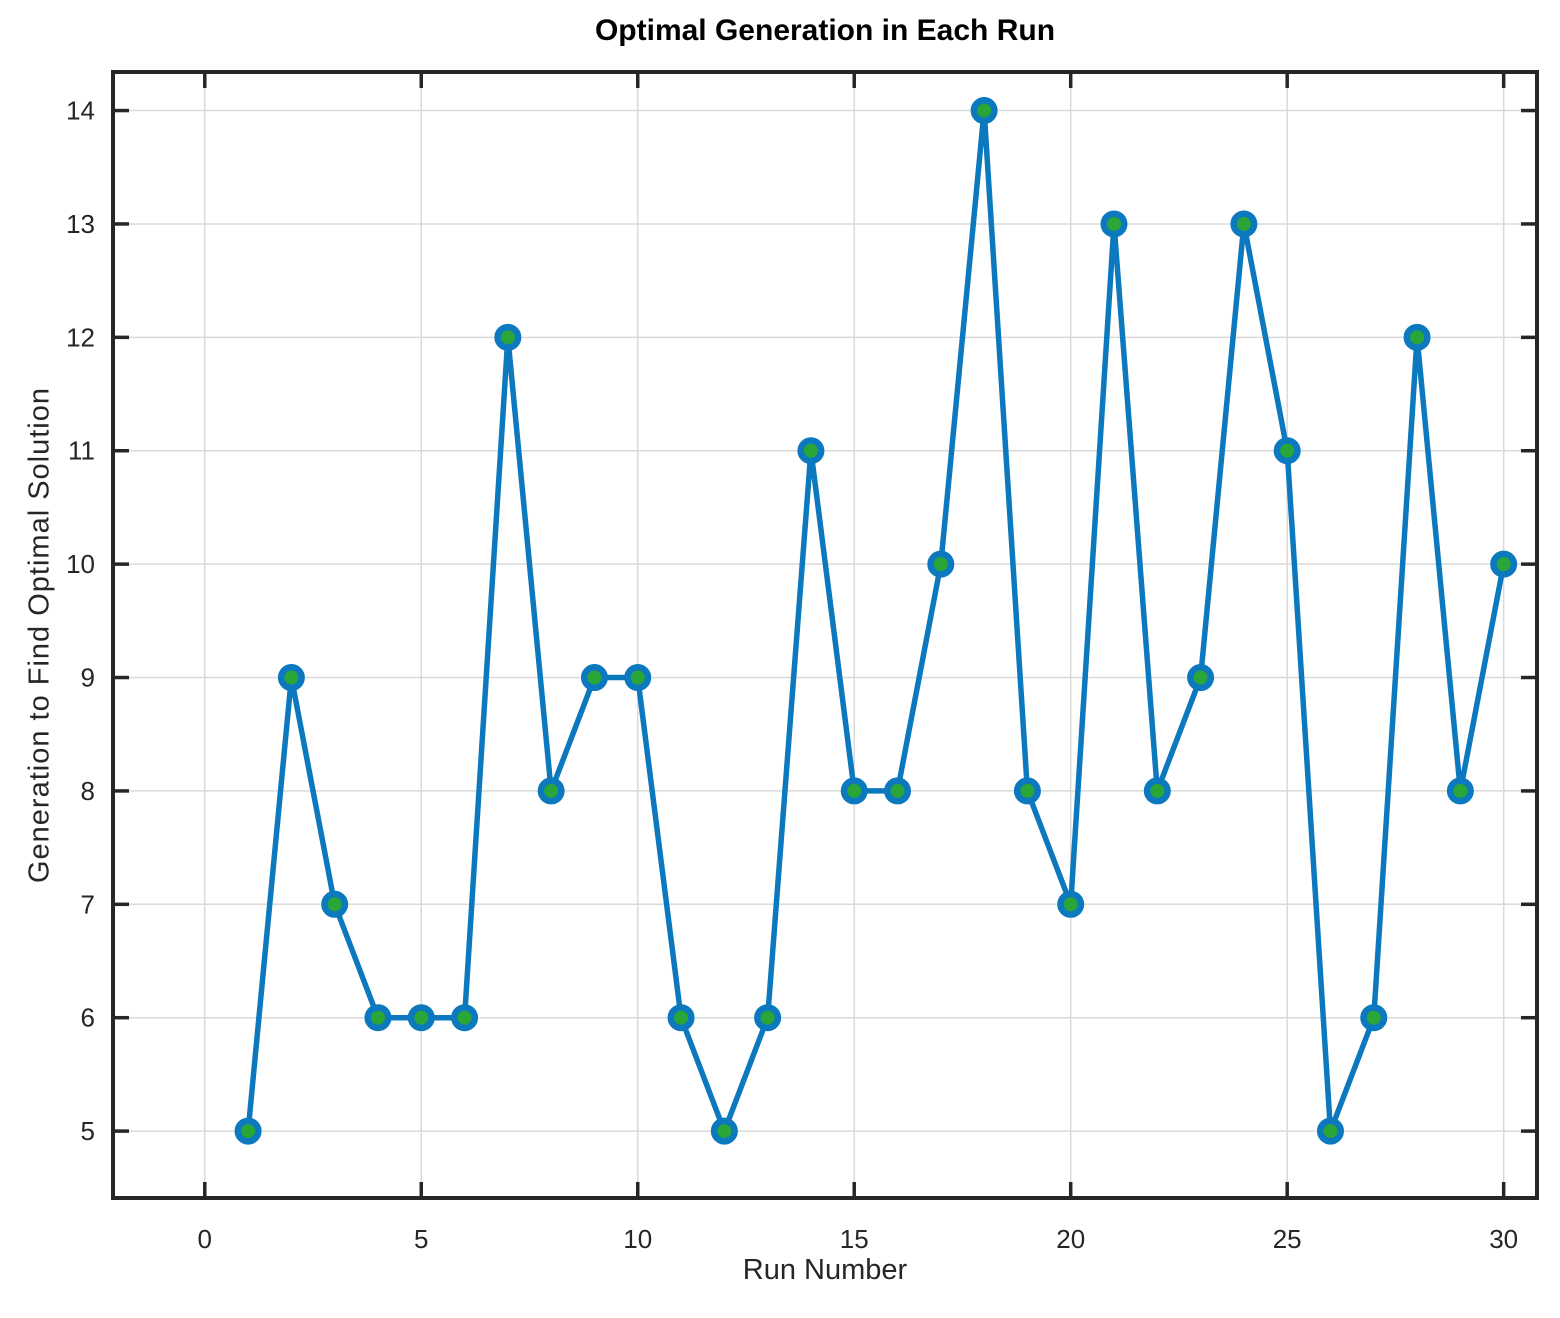  Describe the element at coordinates (39, 635) in the screenshot. I see `y-axis-label: Generation to Find Optimal Solution` at that location.